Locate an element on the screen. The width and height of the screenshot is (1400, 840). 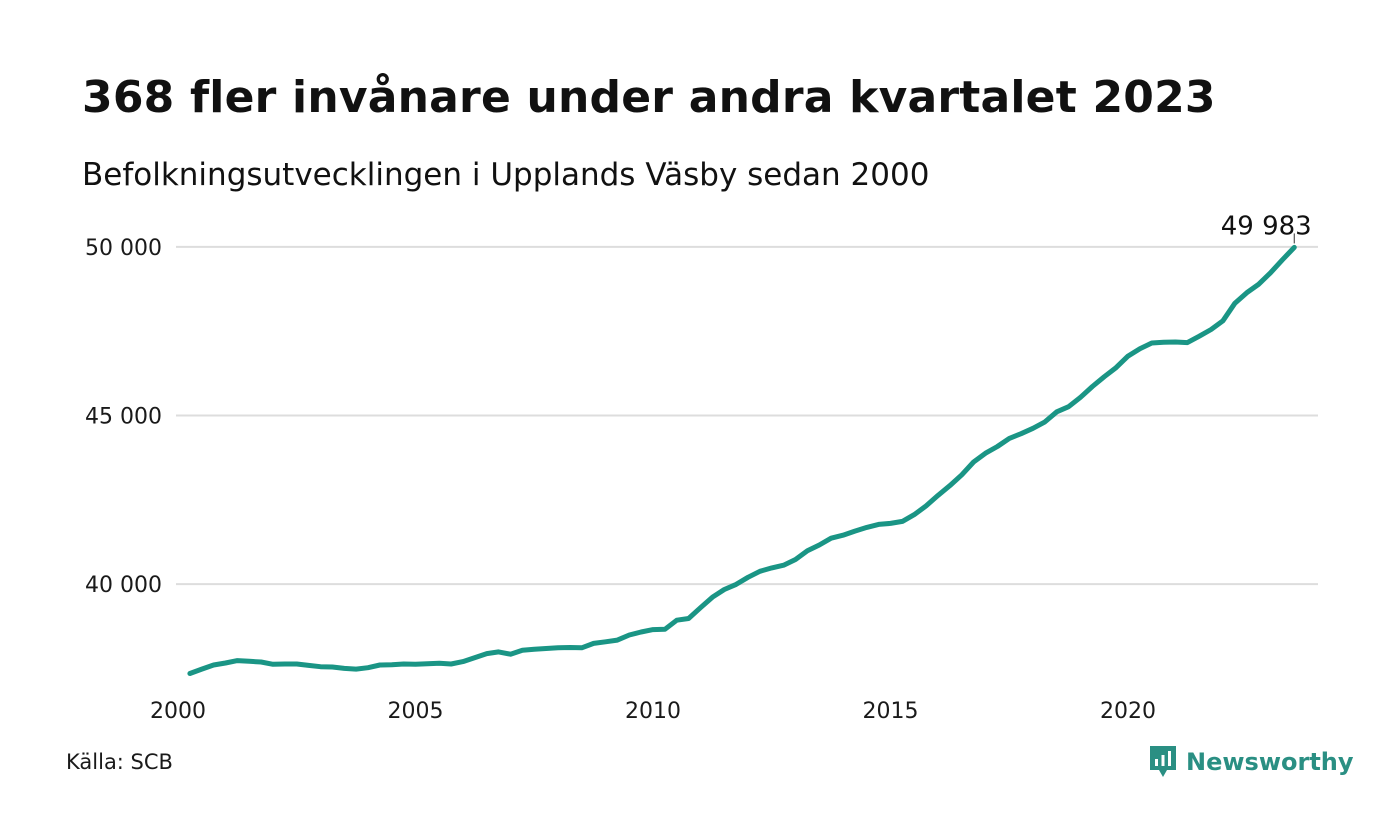
newsworthy-logo-icon is located at coordinates (1163, 761).